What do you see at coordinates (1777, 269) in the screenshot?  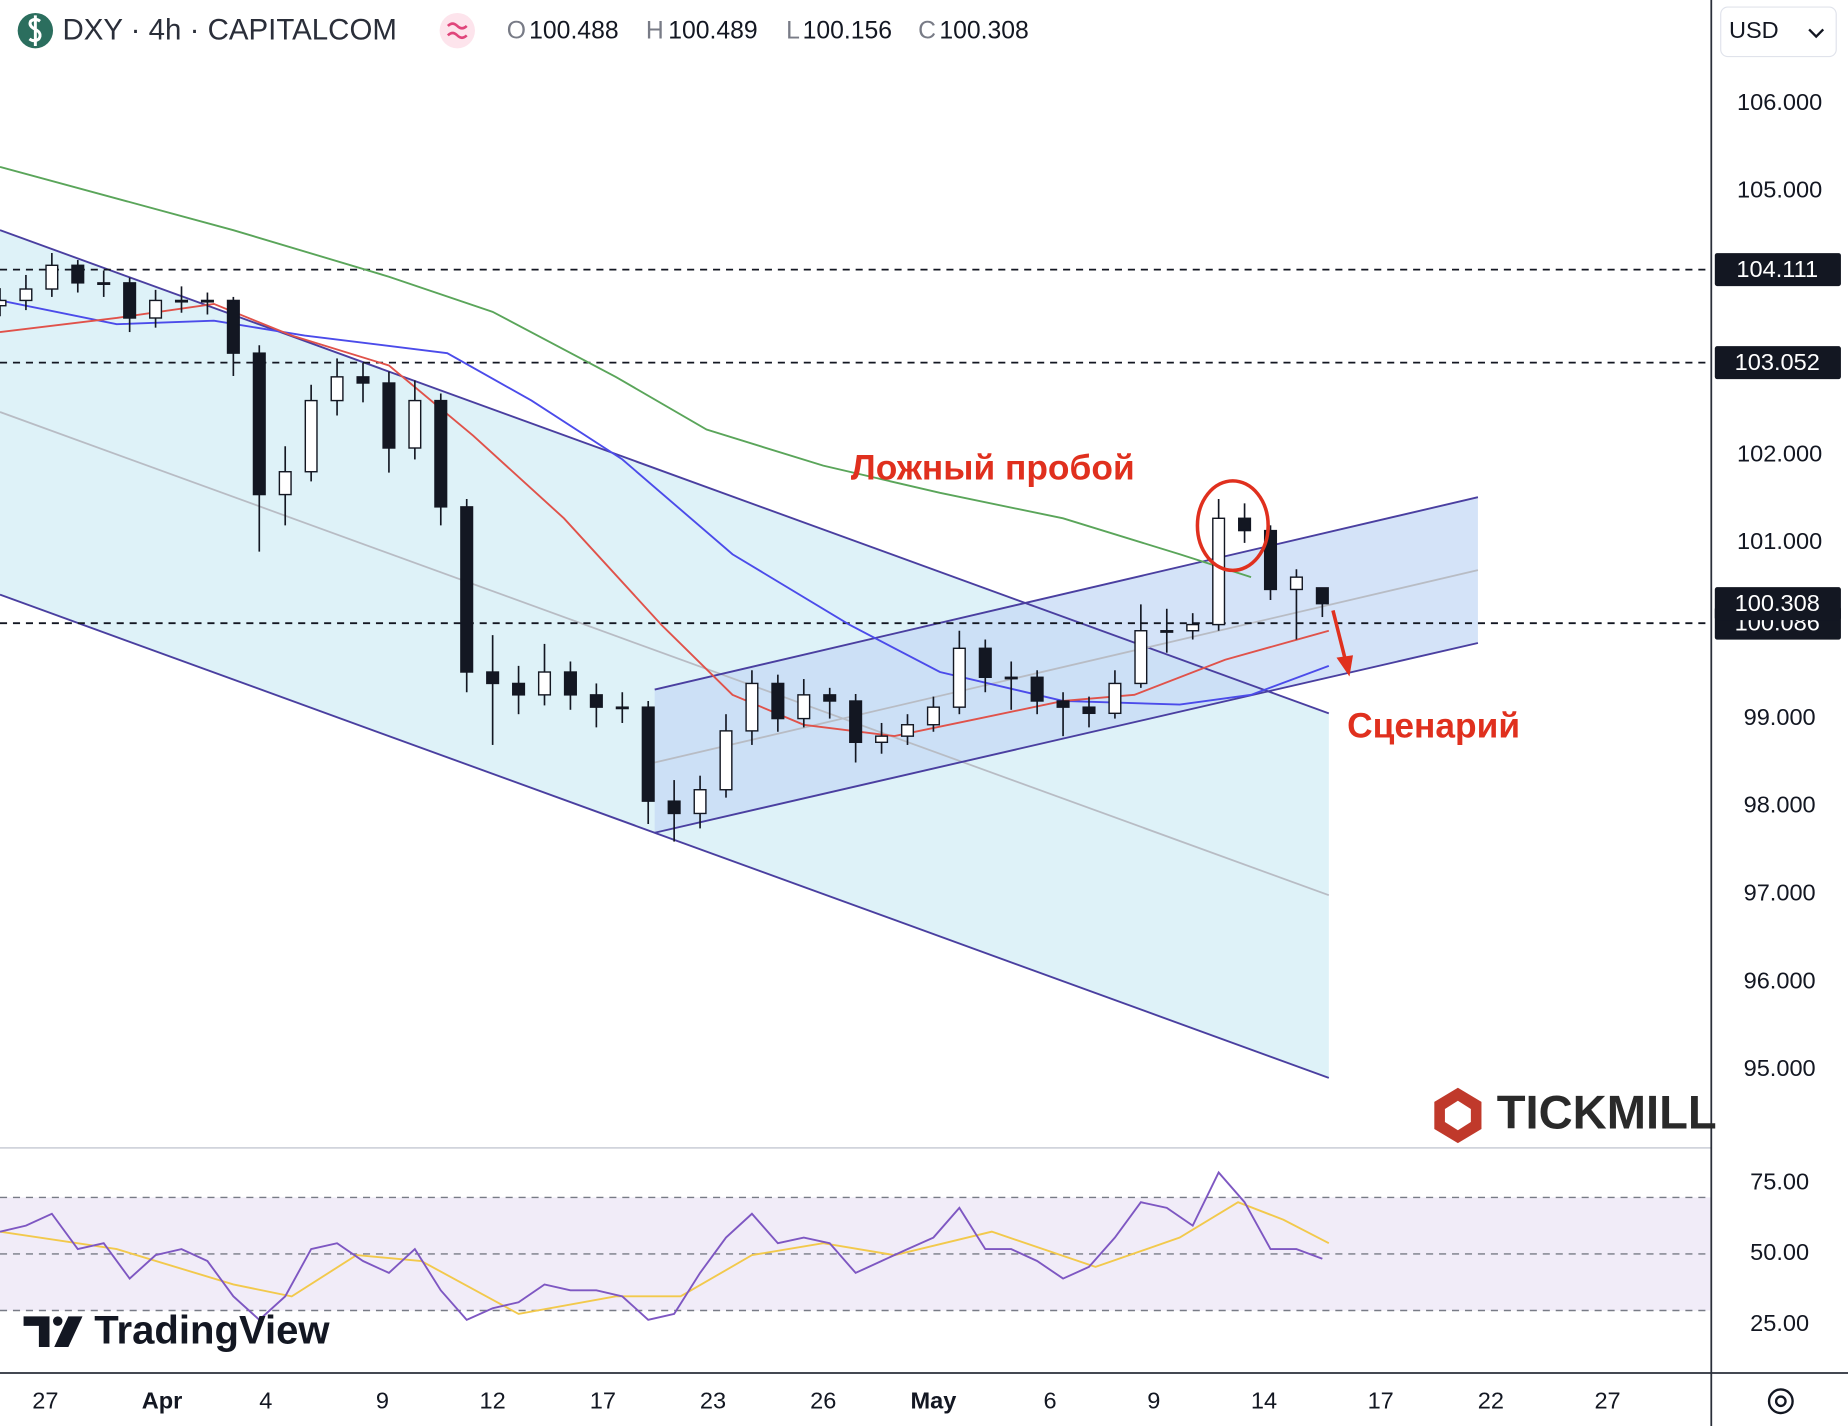 I see `price-label: 104.111` at bounding box center [1777, 269].